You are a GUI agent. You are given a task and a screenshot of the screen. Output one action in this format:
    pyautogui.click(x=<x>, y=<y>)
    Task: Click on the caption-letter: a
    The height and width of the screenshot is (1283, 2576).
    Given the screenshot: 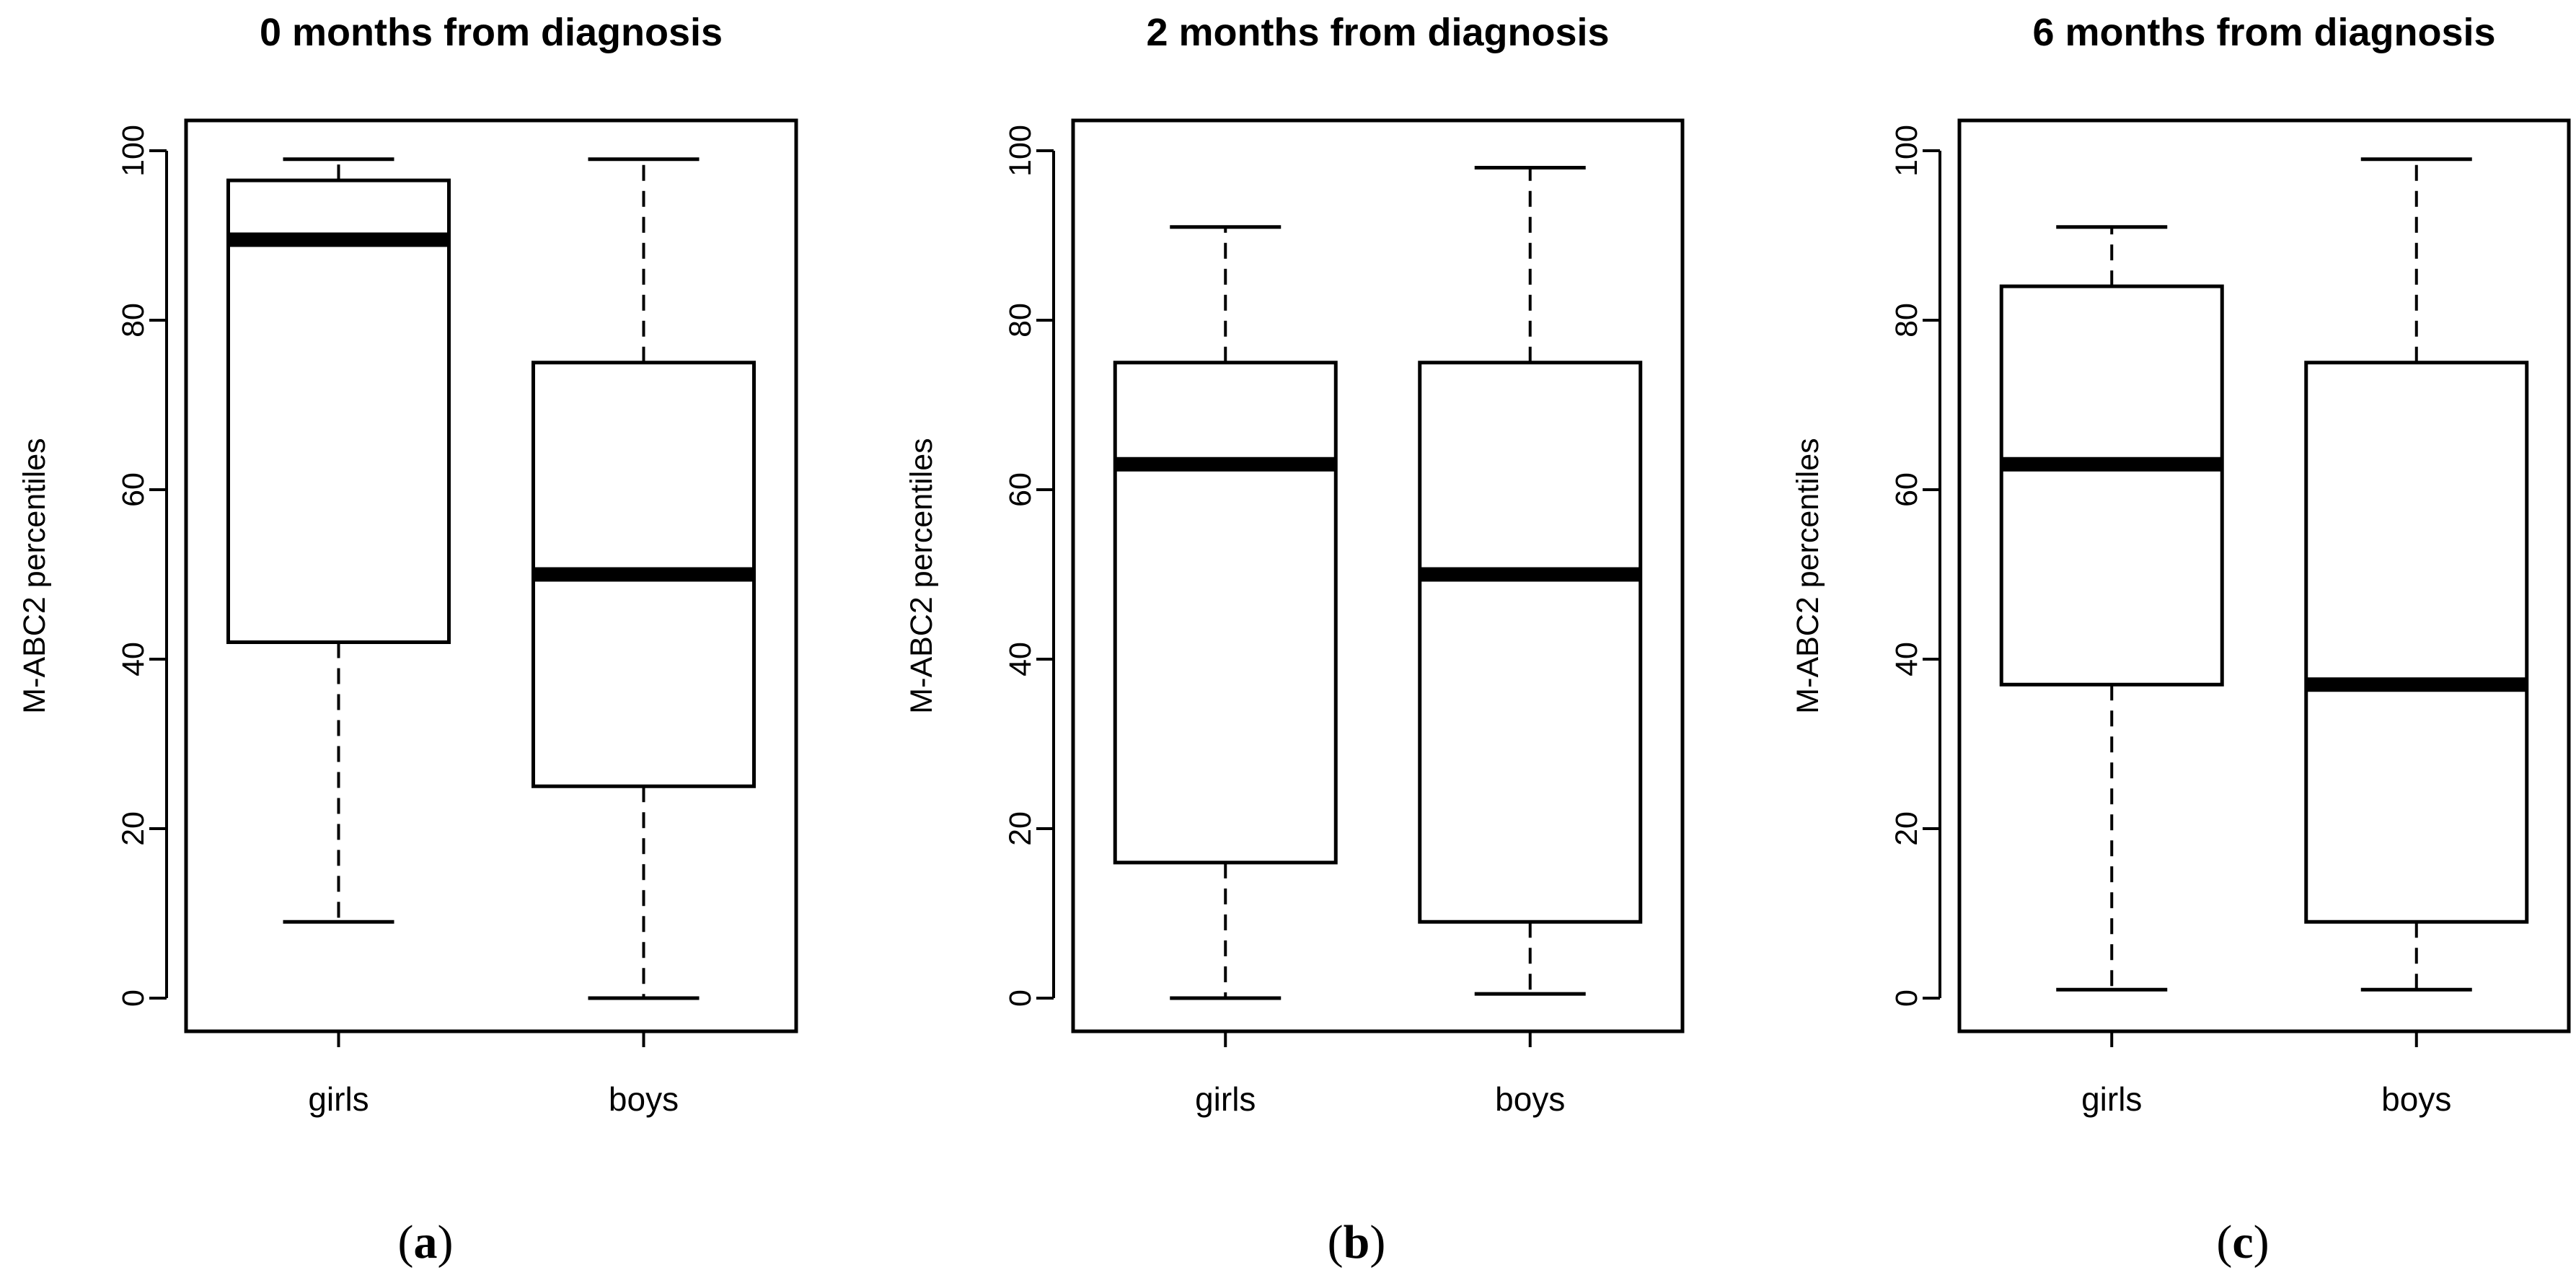 What is the action you would take?
    pyautogui.click(x=426, y=1242)
    